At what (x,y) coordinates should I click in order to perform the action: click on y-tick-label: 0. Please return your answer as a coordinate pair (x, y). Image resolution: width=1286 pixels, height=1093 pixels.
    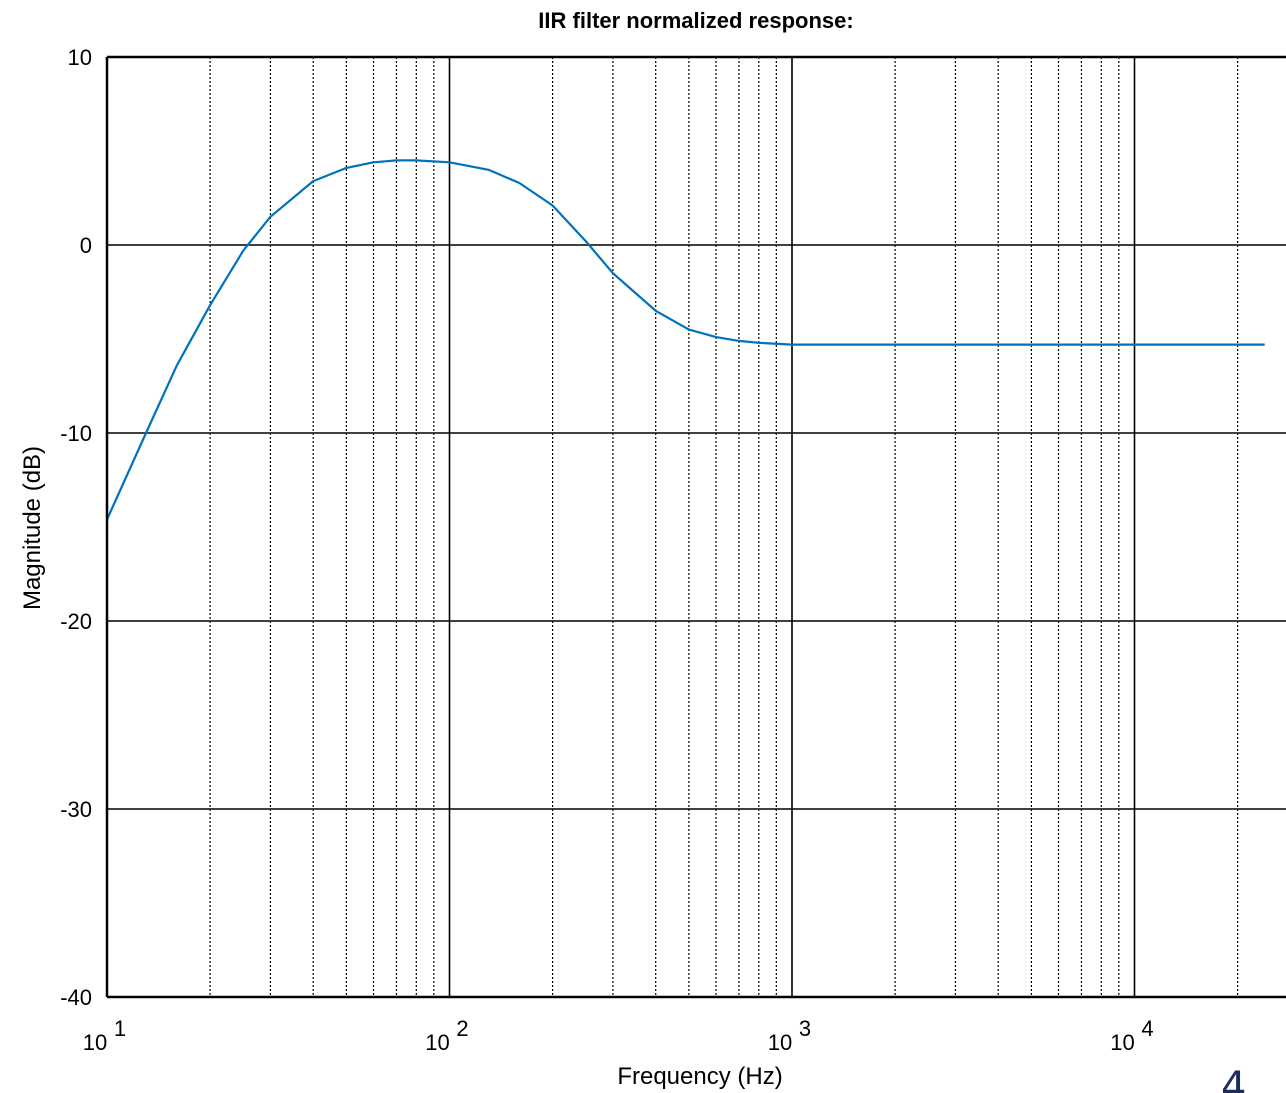
    Looking at the image, I should click on (86, 245).